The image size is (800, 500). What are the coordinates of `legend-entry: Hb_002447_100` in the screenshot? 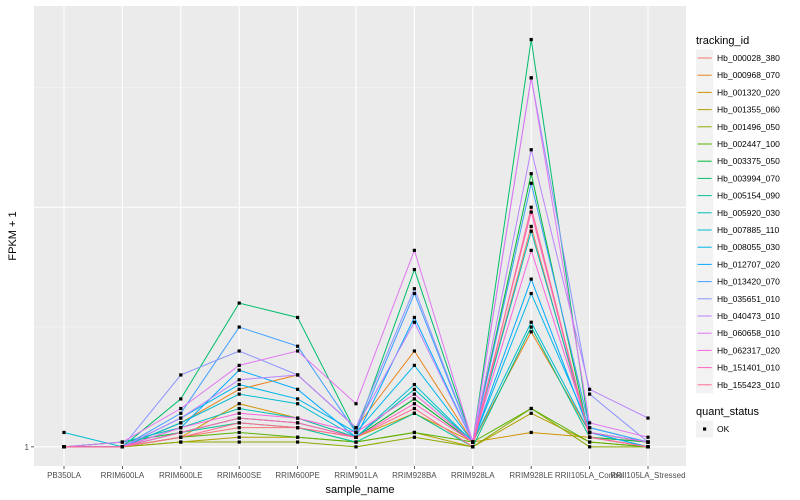 It's located at (738, 144).